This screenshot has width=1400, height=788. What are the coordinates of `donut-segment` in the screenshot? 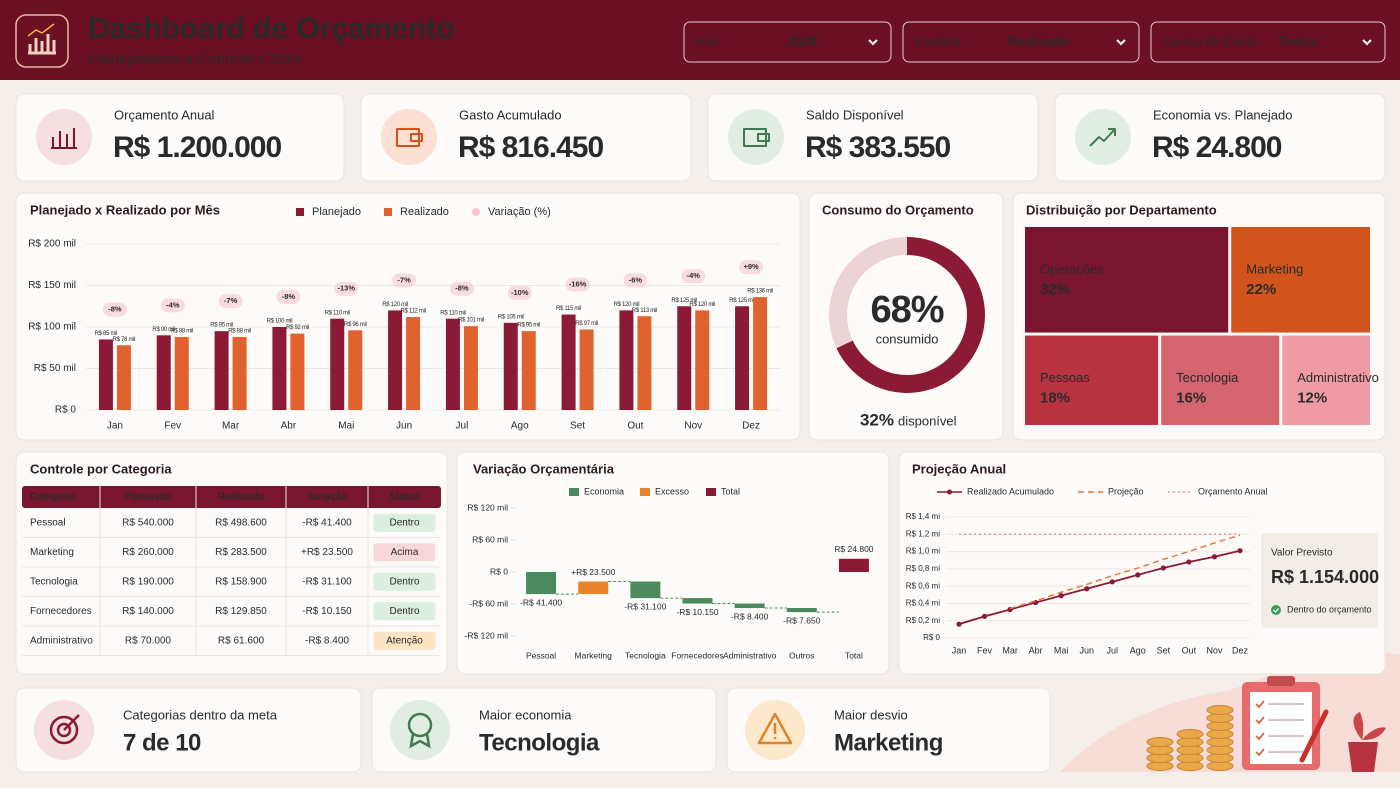 It's located at (910, 315).